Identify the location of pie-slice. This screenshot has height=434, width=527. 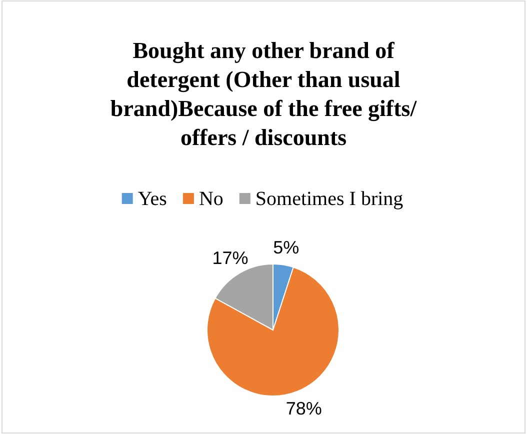
(273, 331).